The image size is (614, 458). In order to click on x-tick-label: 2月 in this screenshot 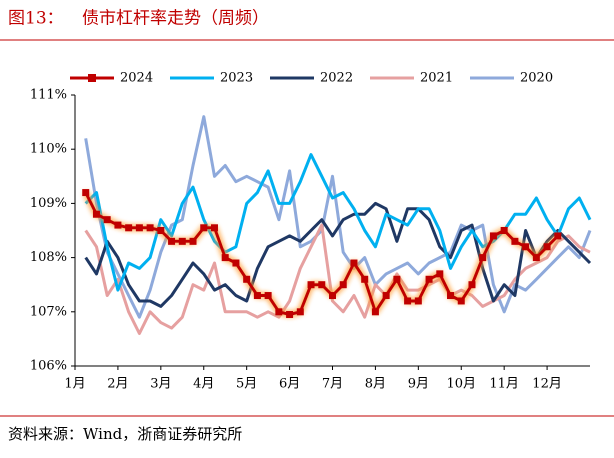, I will do `click(117, 384)`.